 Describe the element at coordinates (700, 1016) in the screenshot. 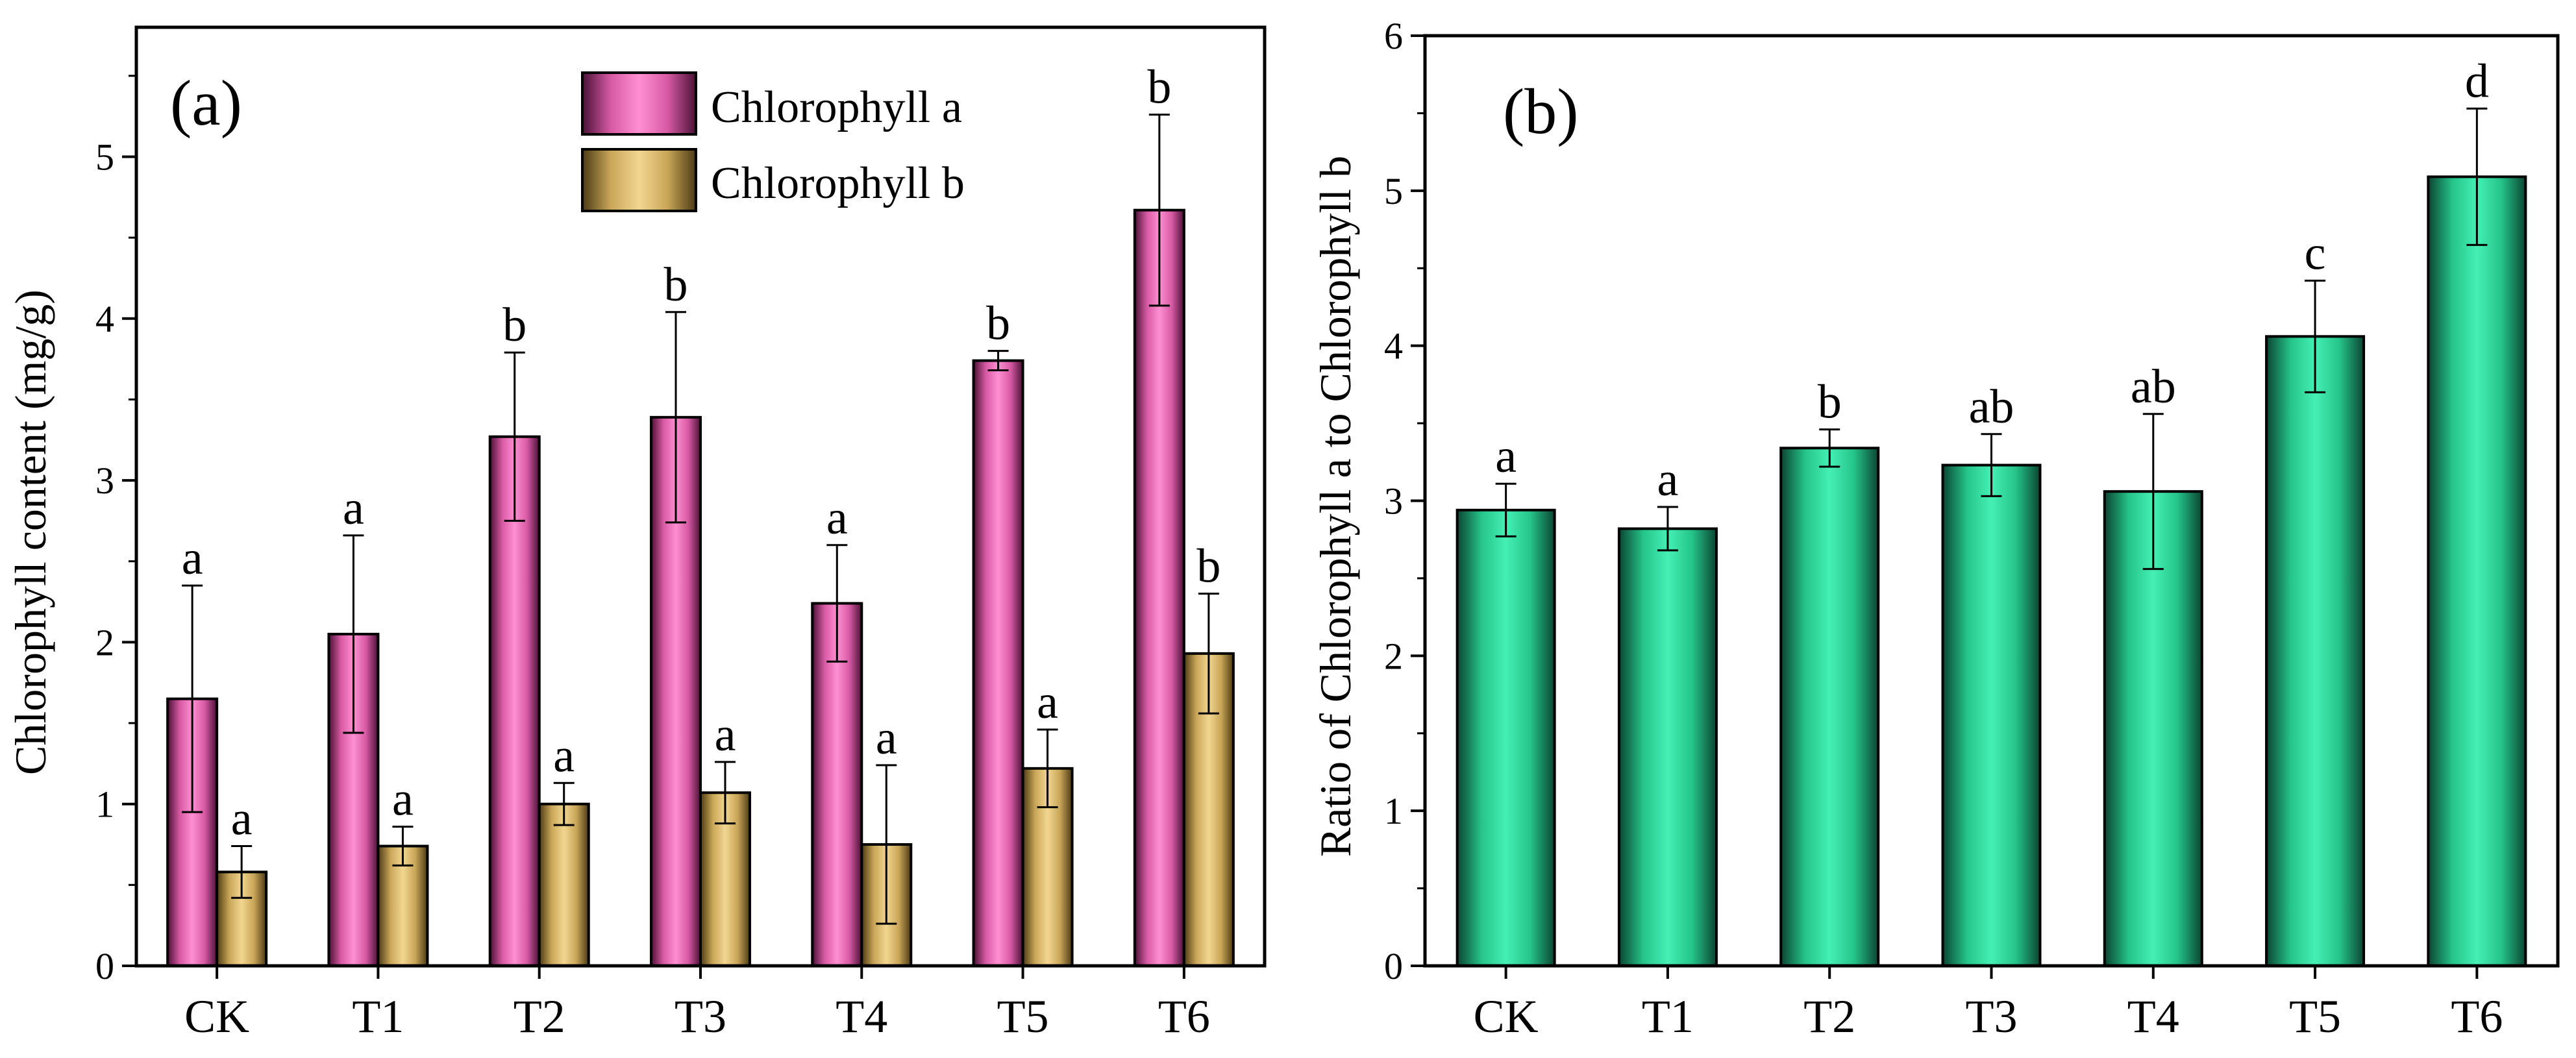

I see `panel-a-x-tick-label-t3: T3` at that location.